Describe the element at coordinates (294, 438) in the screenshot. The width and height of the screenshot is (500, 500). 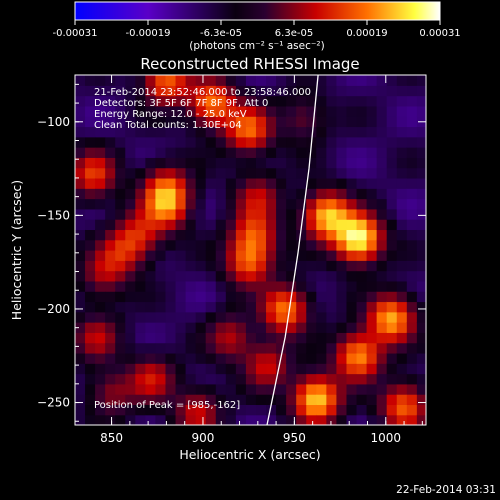
I see `x-tick-label: 950` at that location.